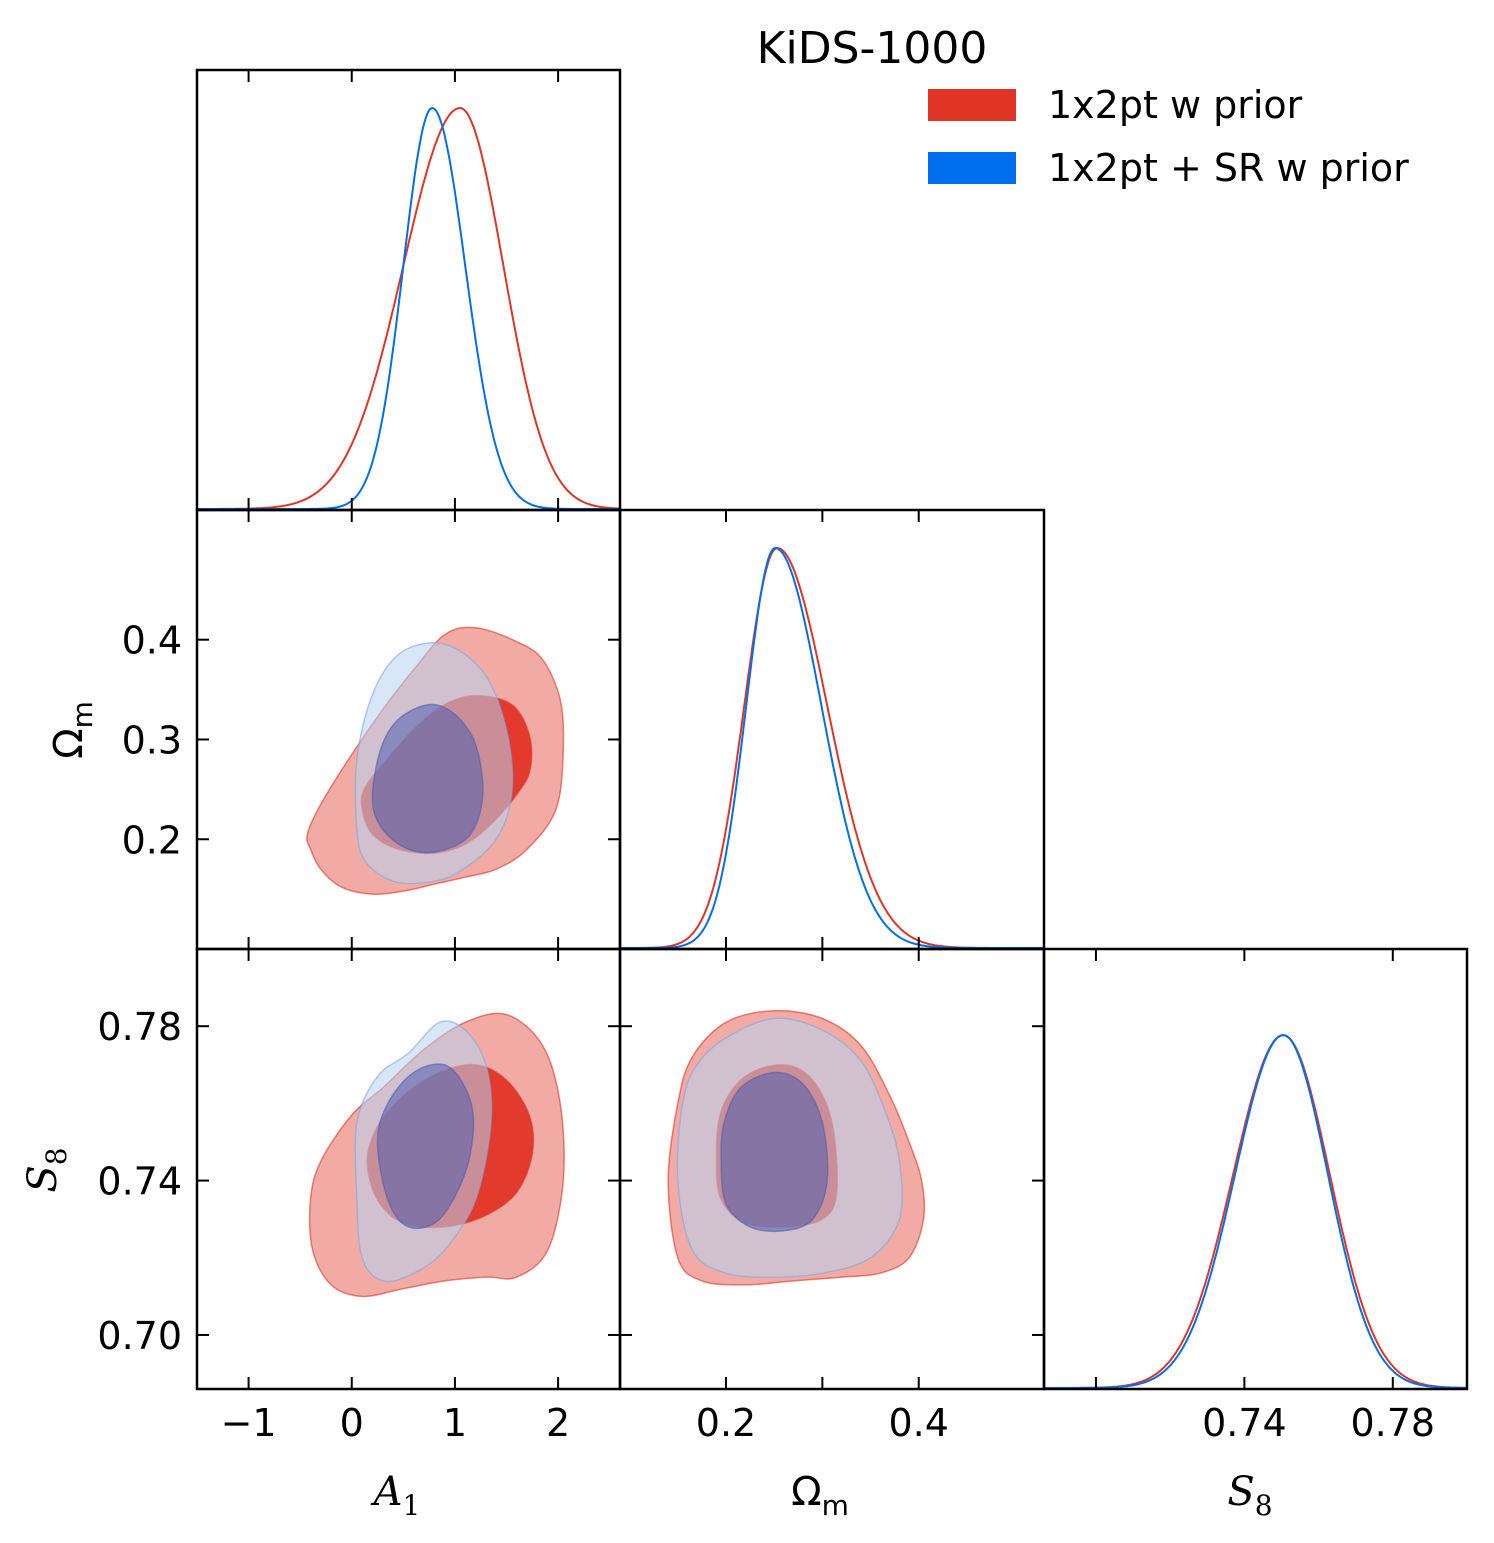  I want to click on legend-swatch-1x2pt-sr, so click(972, 168).